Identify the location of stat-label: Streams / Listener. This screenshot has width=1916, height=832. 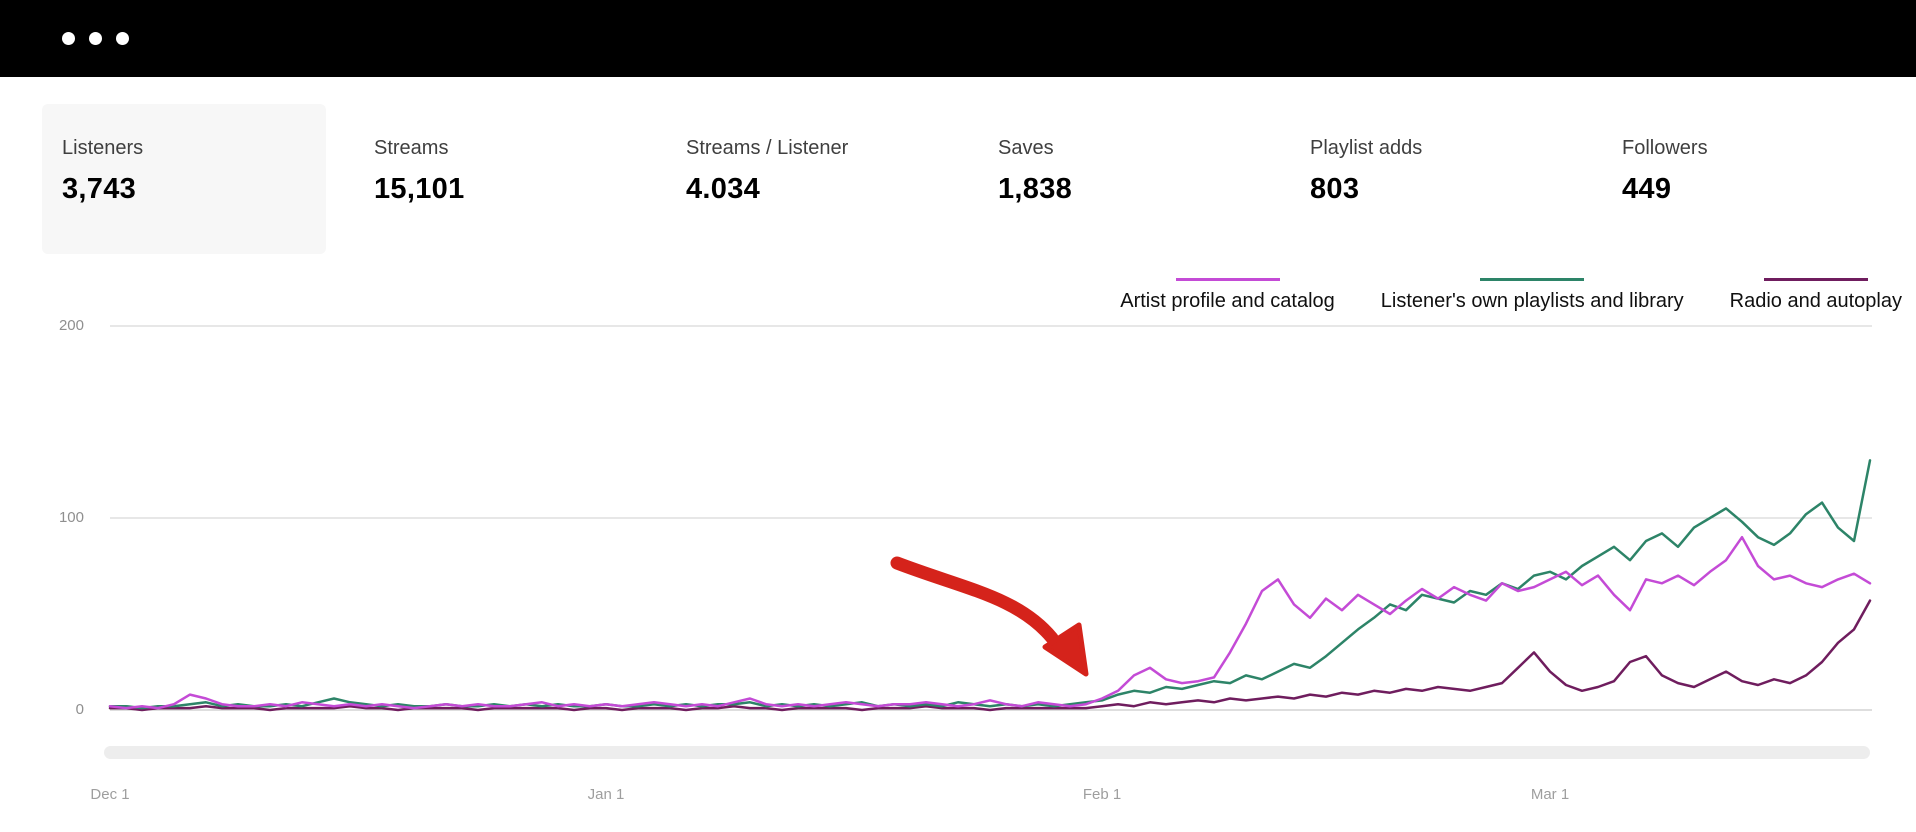
(767, 148).